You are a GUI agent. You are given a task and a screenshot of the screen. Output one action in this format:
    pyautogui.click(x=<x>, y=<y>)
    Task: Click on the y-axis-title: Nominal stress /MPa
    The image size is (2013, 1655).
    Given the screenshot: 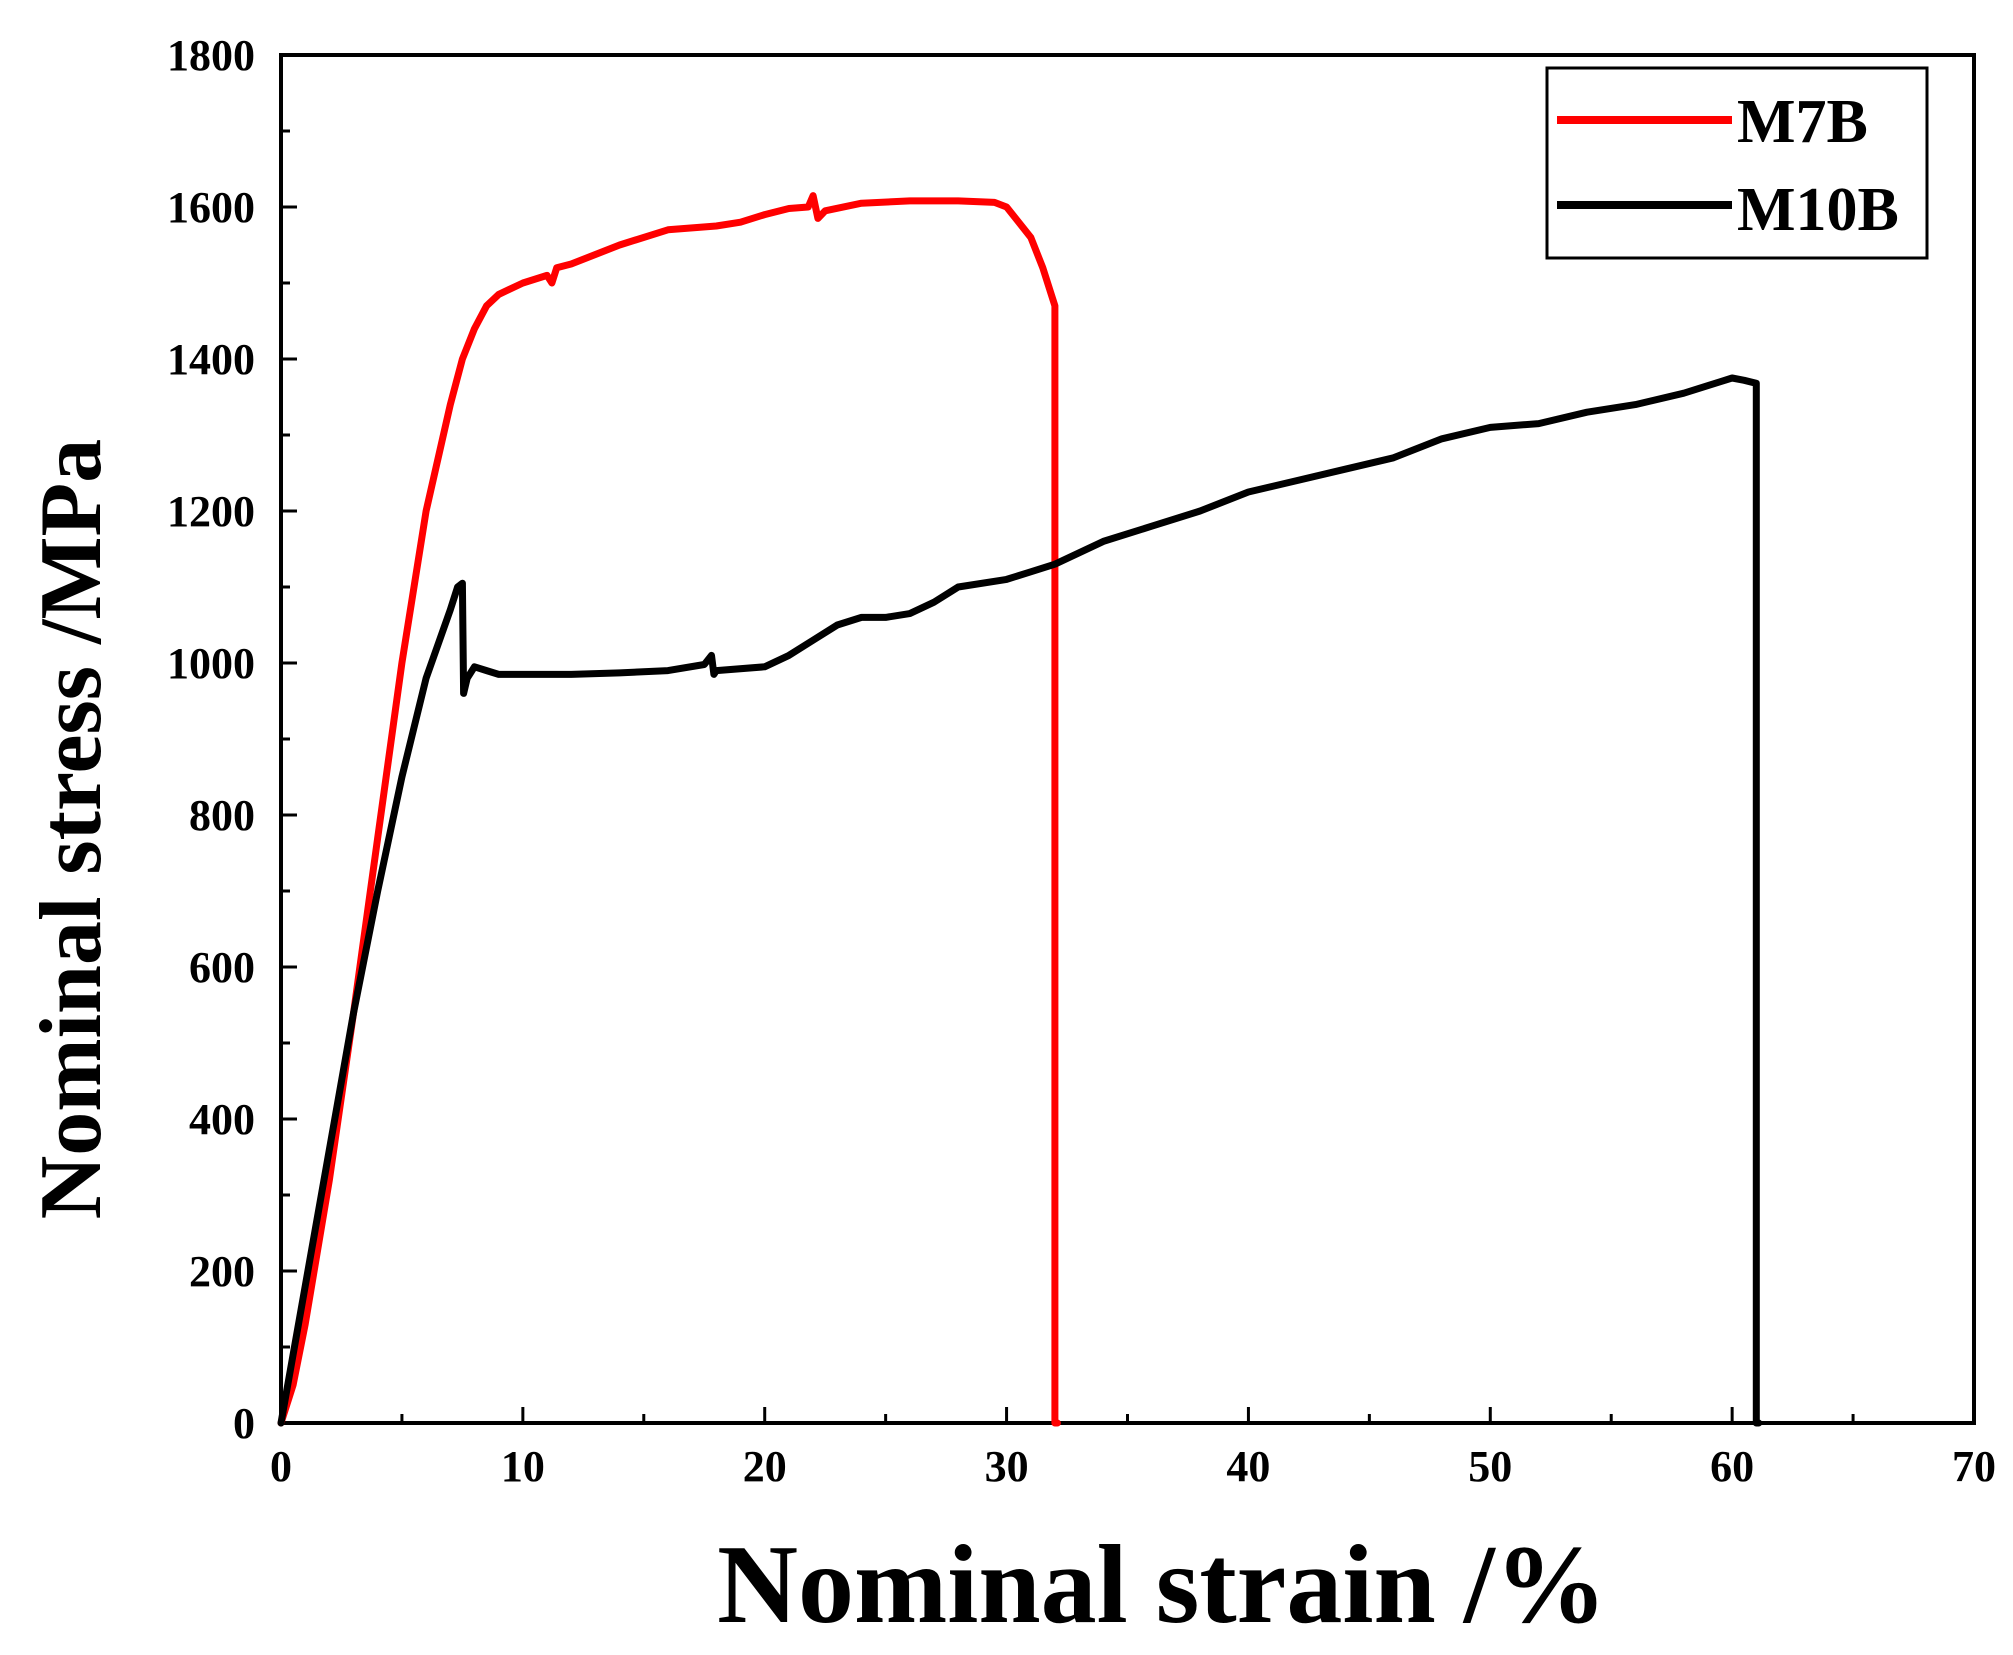 What is the action you would take?
    pyautogui.click(x=71, y=829)
    